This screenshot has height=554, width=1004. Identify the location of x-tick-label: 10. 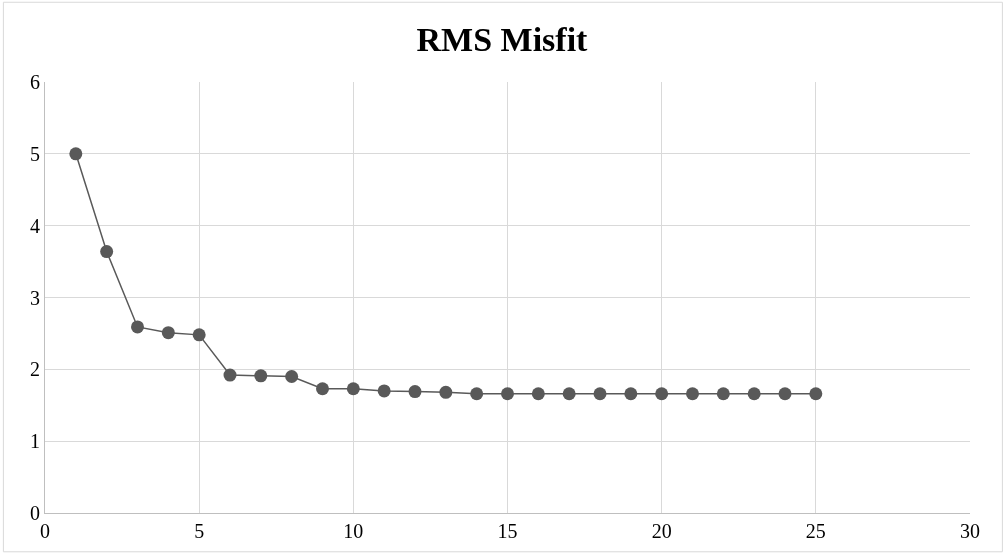
(353, 531).